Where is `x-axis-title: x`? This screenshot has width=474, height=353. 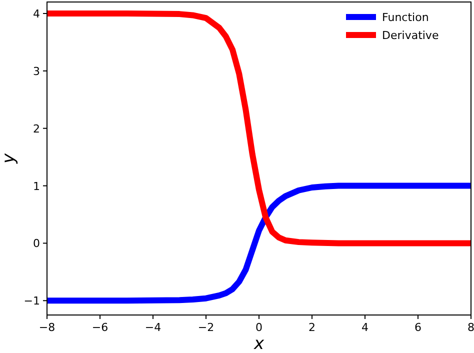
x-axis-title: x is located at coordinates (258, 343).